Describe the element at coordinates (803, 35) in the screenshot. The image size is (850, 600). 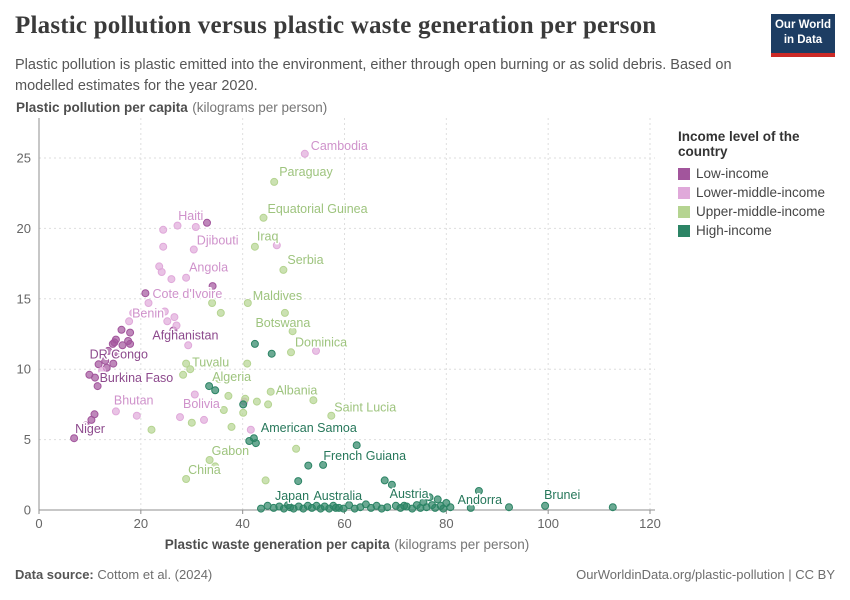
I see `owid-logo: Our World in Data` at that location.